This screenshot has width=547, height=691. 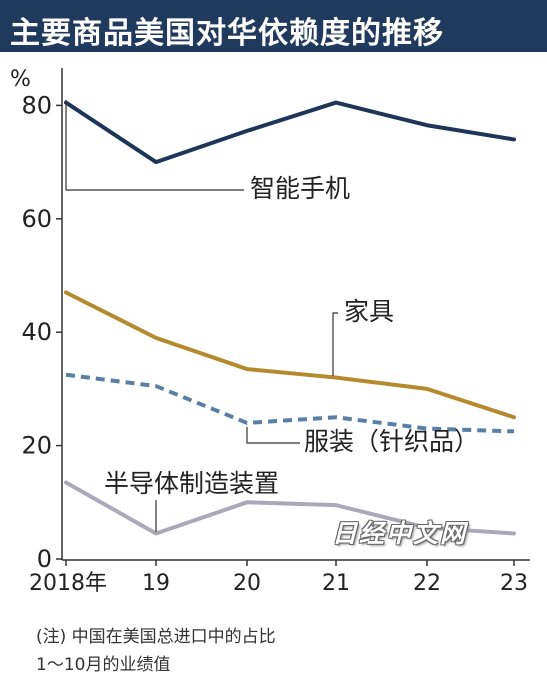 What do you see at coordinates (290, 403) in the screenshot?
I see `series-apparel-line` at bounding box center [290, 403].